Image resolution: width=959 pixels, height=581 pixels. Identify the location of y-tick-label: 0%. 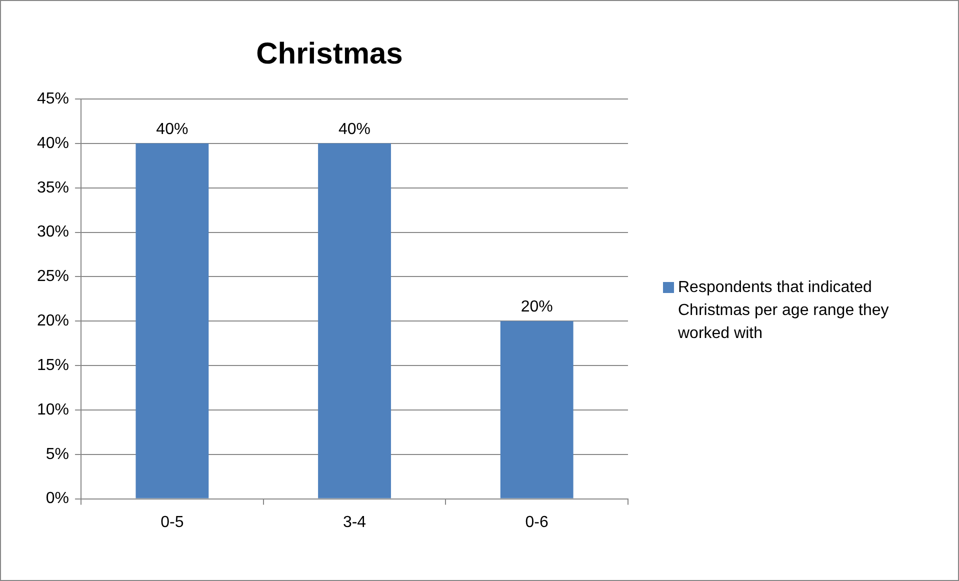
(58, 499).